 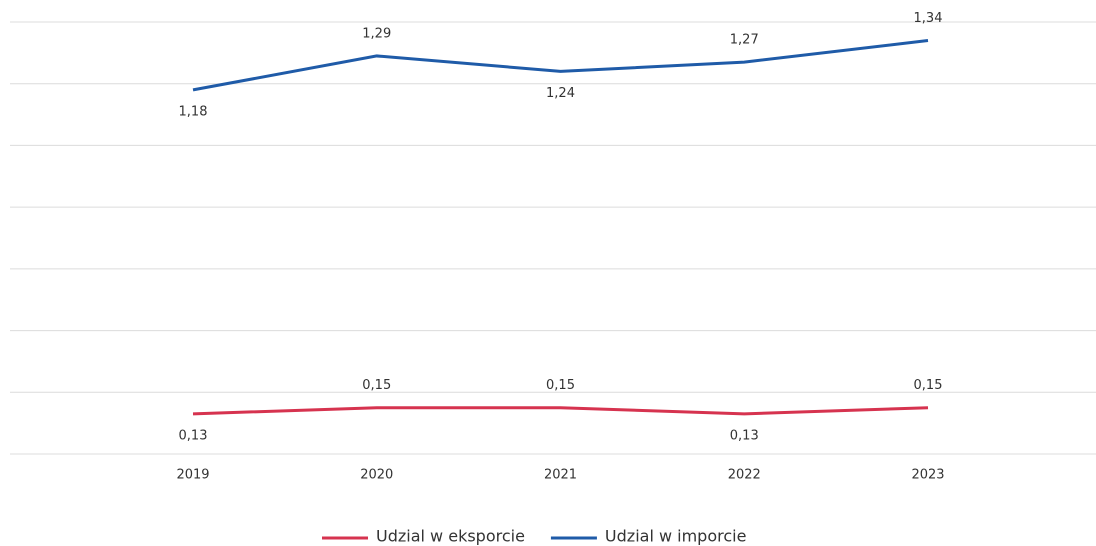 What do you see at coordinates (928, 18) in the screenshot?
I see `data-label: 1,34` at bounding box center [928, 18].